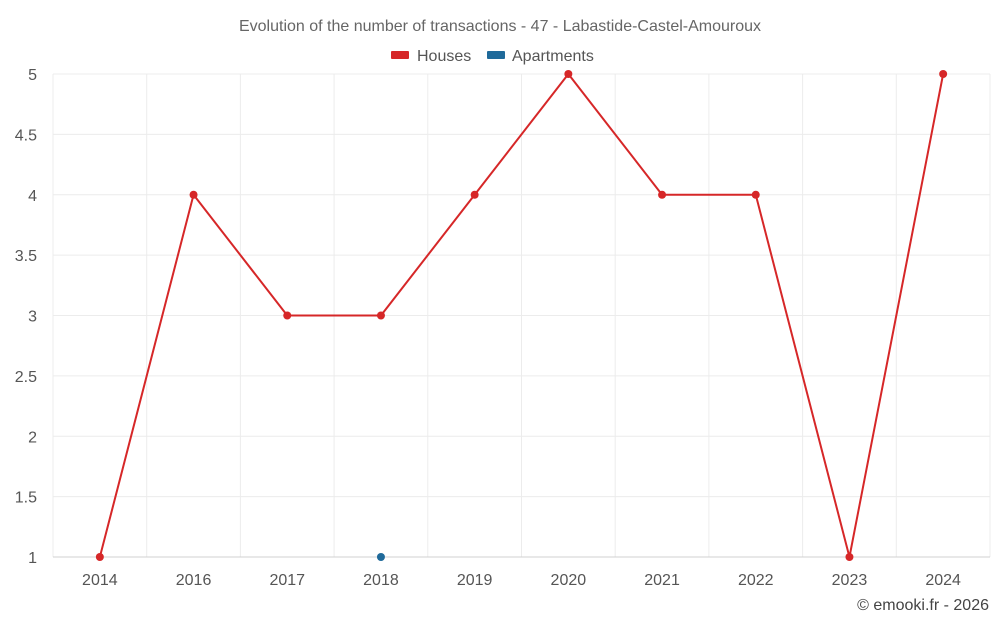 This screenshot has height=625, width=1000. I want to click on y-tick-label: 3.5, so click(26, 256).